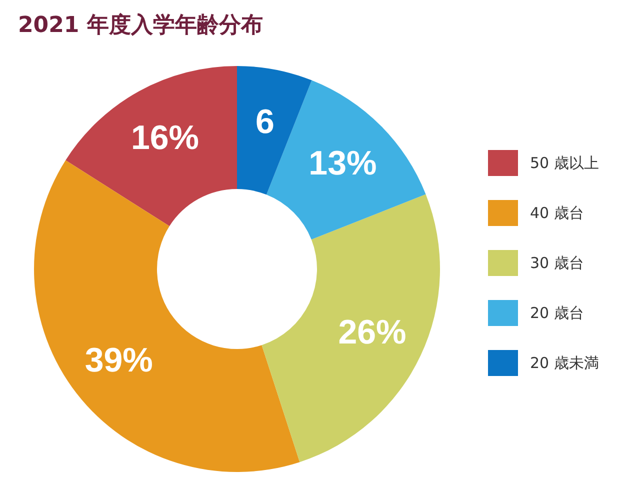 The width and height of the screenshot is (640, 480). Describe the element at coordinates (140, 26) in the screenshot. I see `chart-title: 2021 年度入学年齢分布` at that location.